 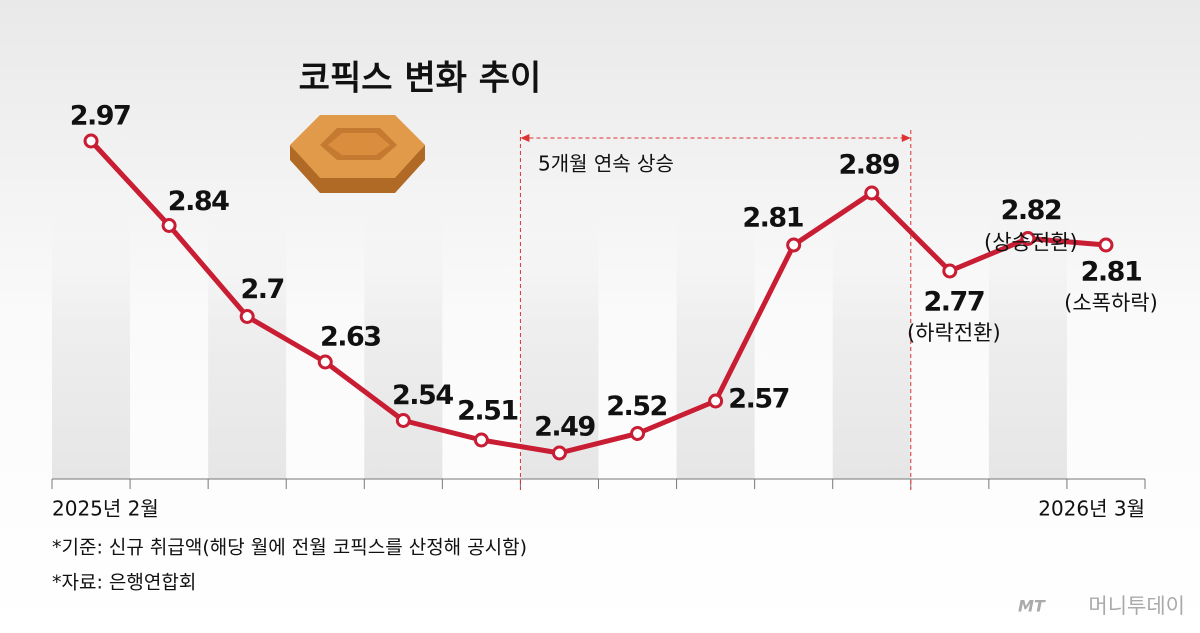 What do you see at coordinates (357, 154) in the screenshot?
I see `icon` at bounding box center [357, 154].